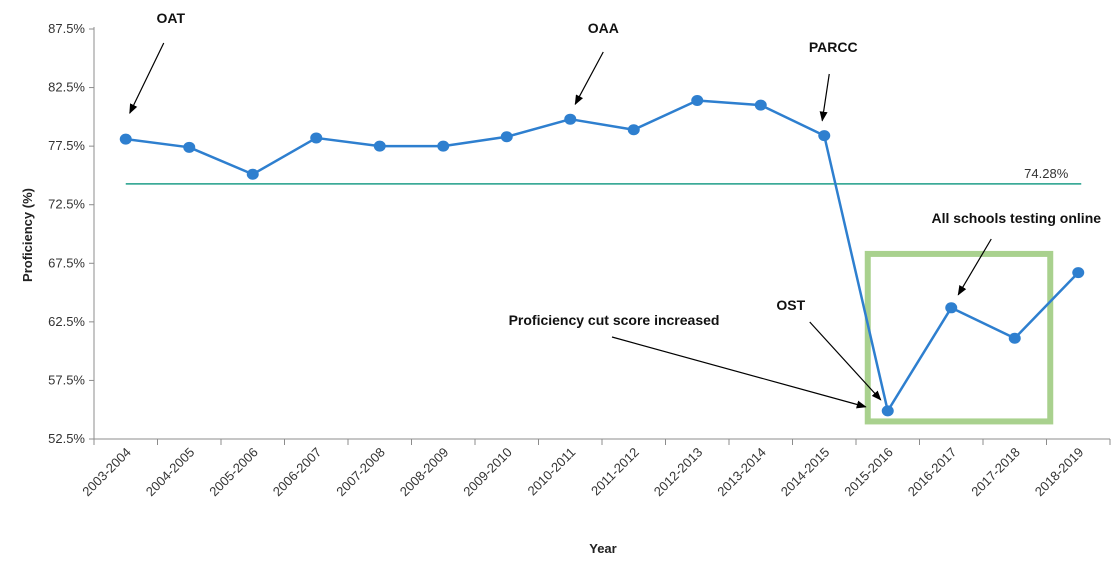  I want to click on x-tick-label: 2013-2014, so click(741, 472).